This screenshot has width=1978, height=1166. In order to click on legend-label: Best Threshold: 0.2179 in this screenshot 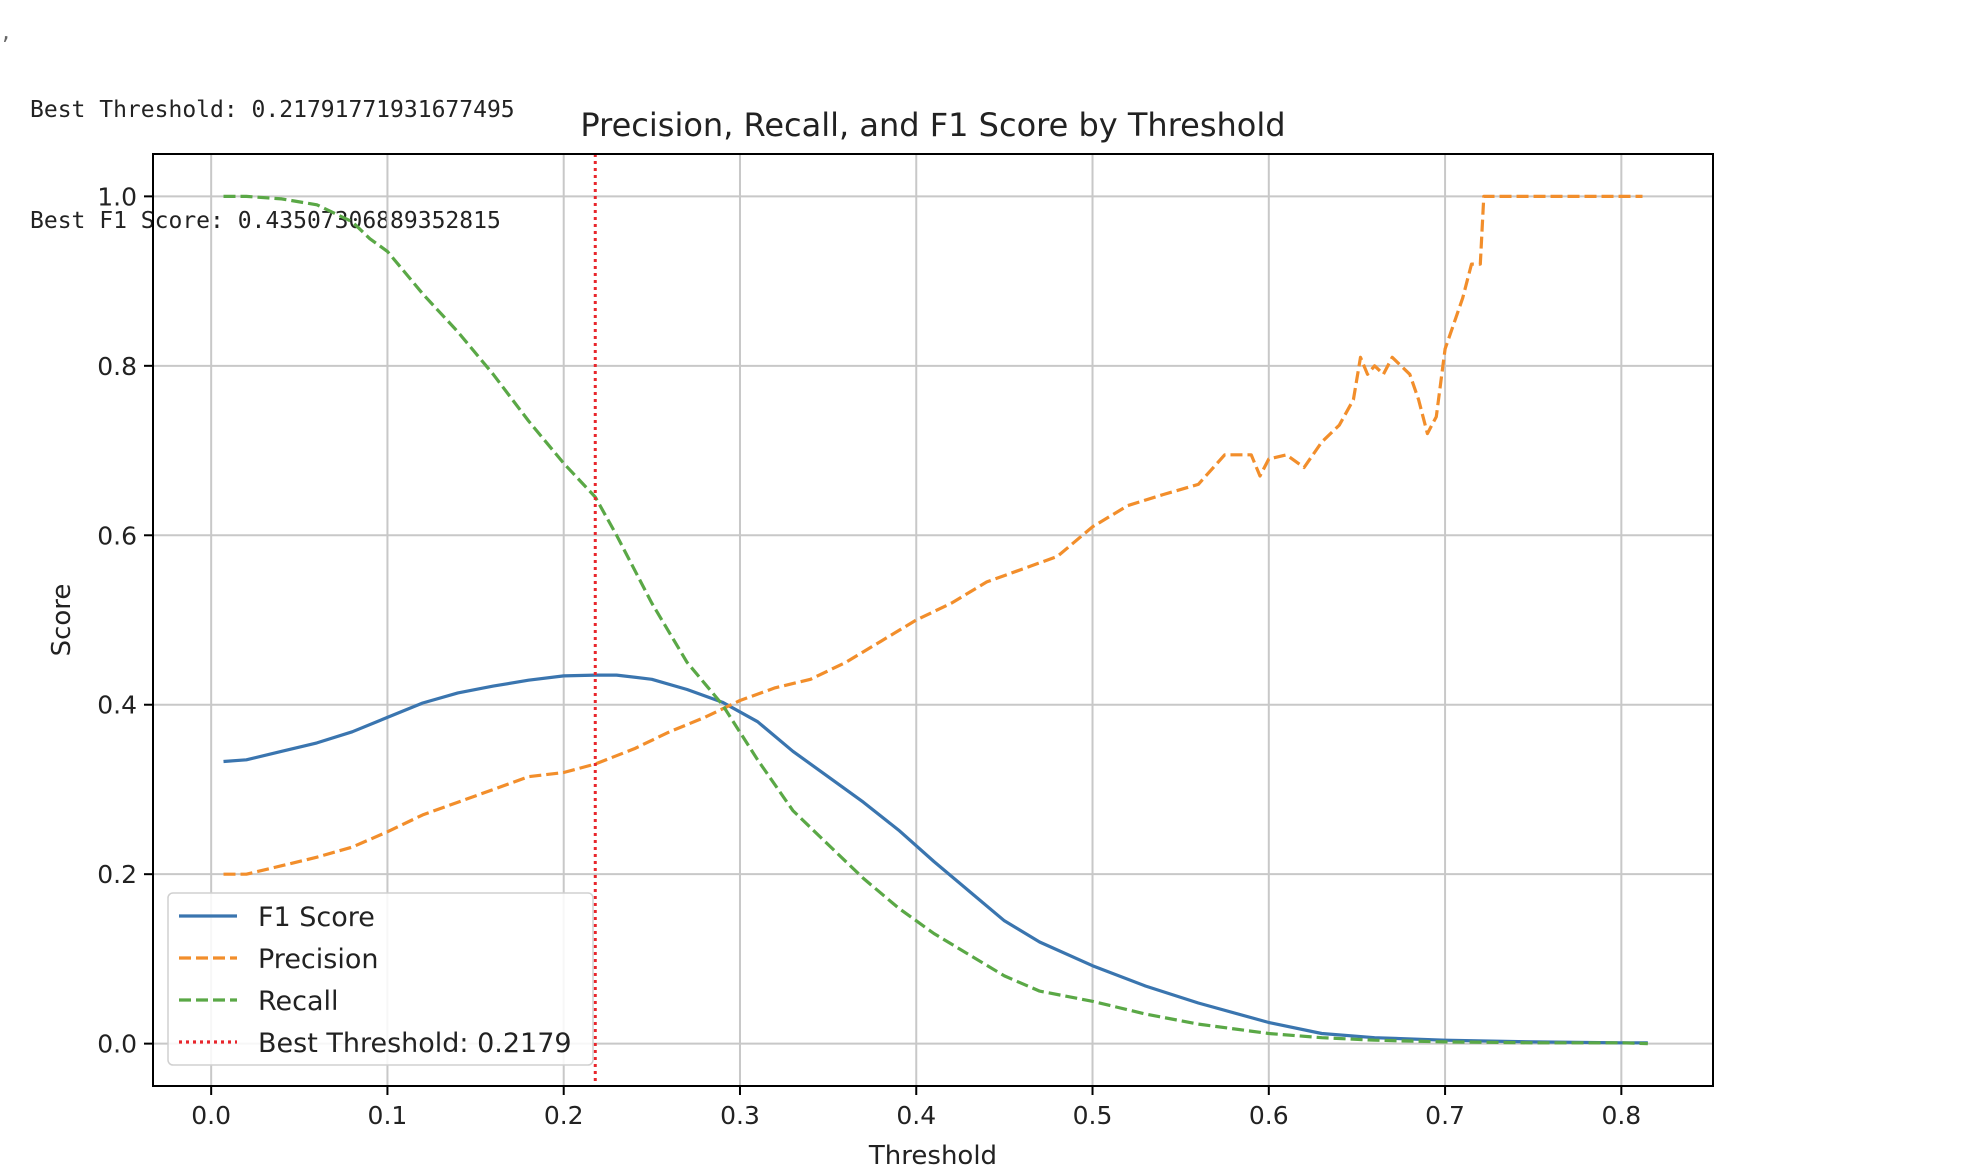, I will do `click(415, 1043)`.